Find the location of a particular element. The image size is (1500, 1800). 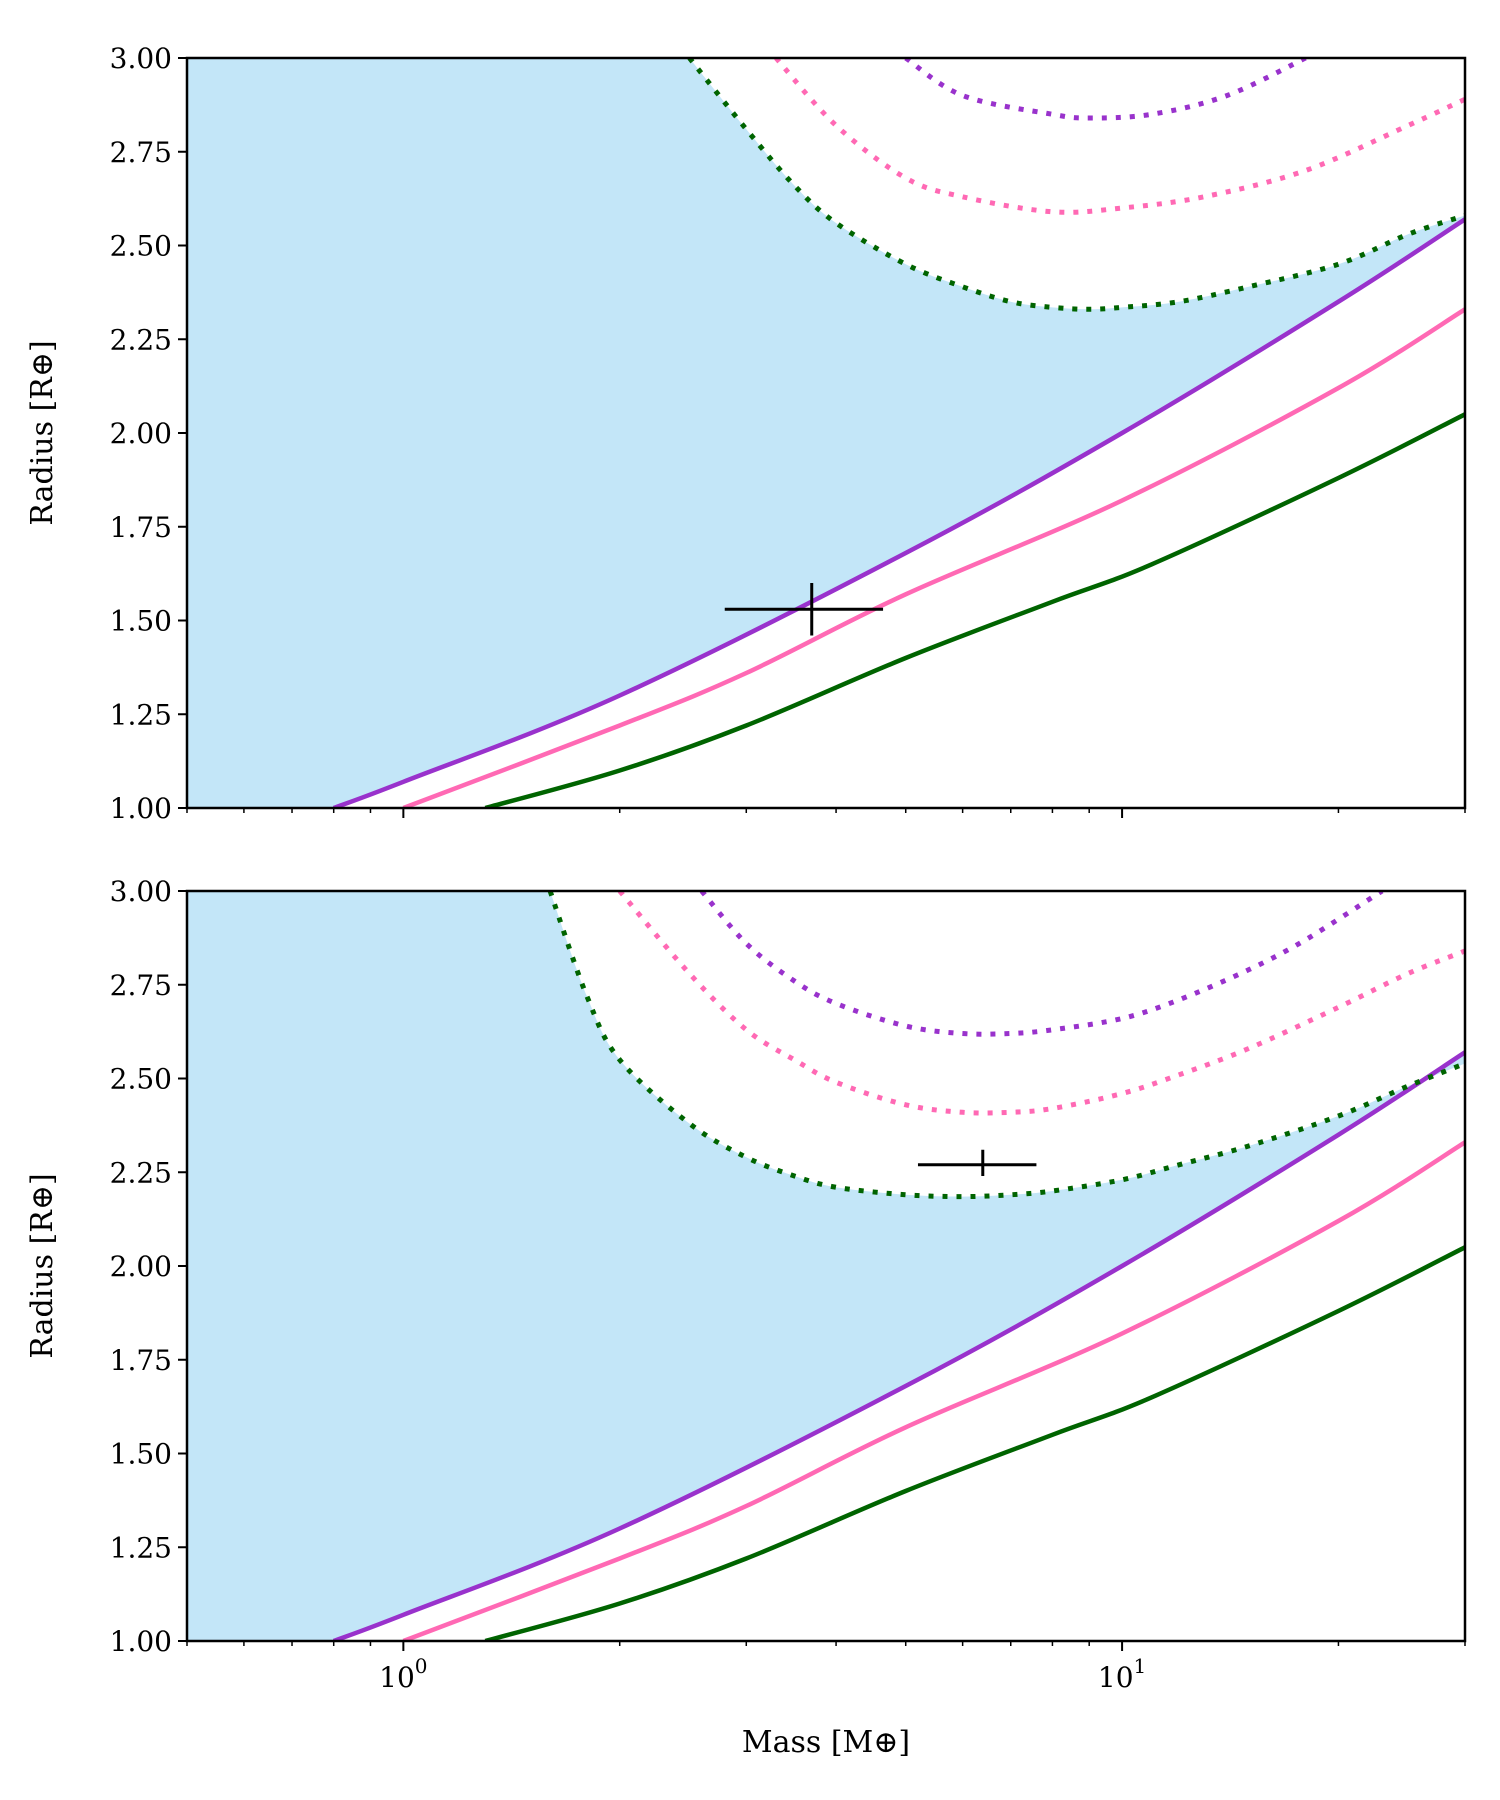

bottom-purple-dotted-curve is located at coordinates (1041, 964).